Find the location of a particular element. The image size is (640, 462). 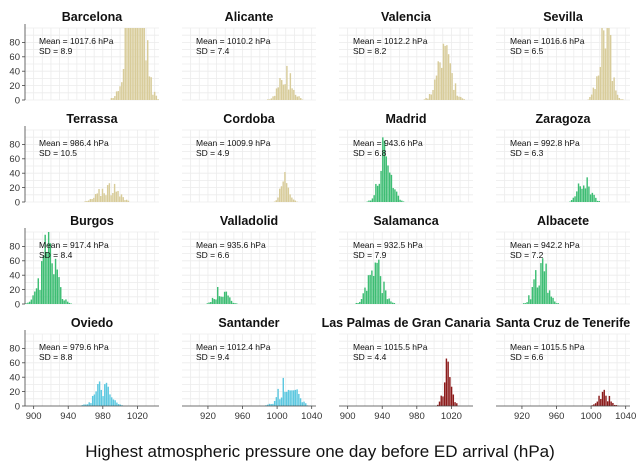

sd-annotation: SD = 7.9 is located at coordinates (370, 255).